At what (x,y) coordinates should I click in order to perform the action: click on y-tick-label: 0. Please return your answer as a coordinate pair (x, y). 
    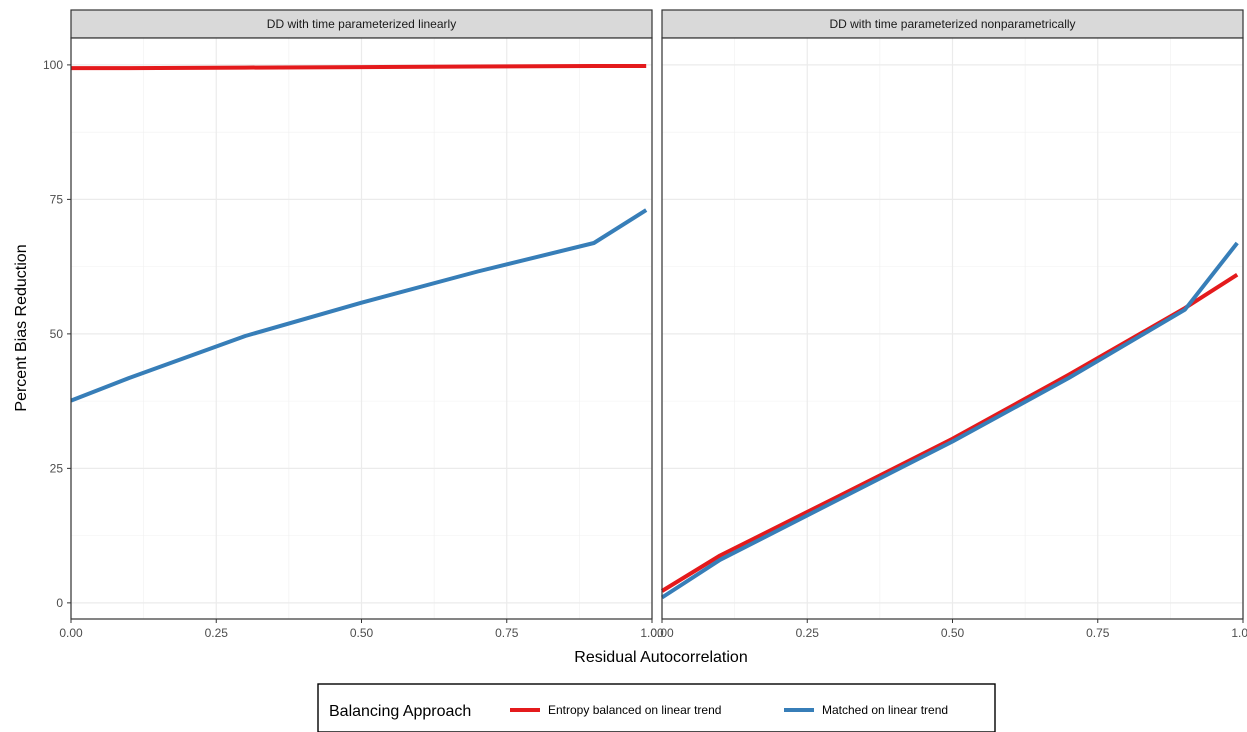
    Looking at the image, I should click on (59, 603).